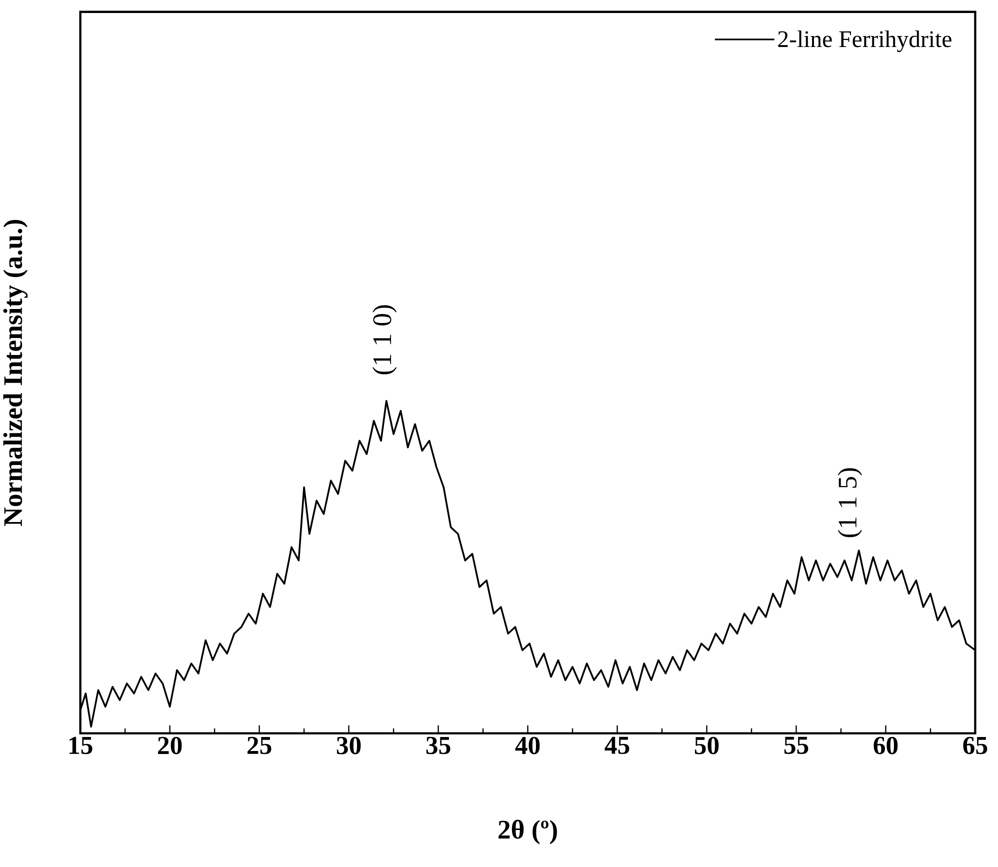 The image size is (998, 867). Describe the element at coordinates (384, 339) in the screenshot. I see `annotation: (1 1 0)` at that location.